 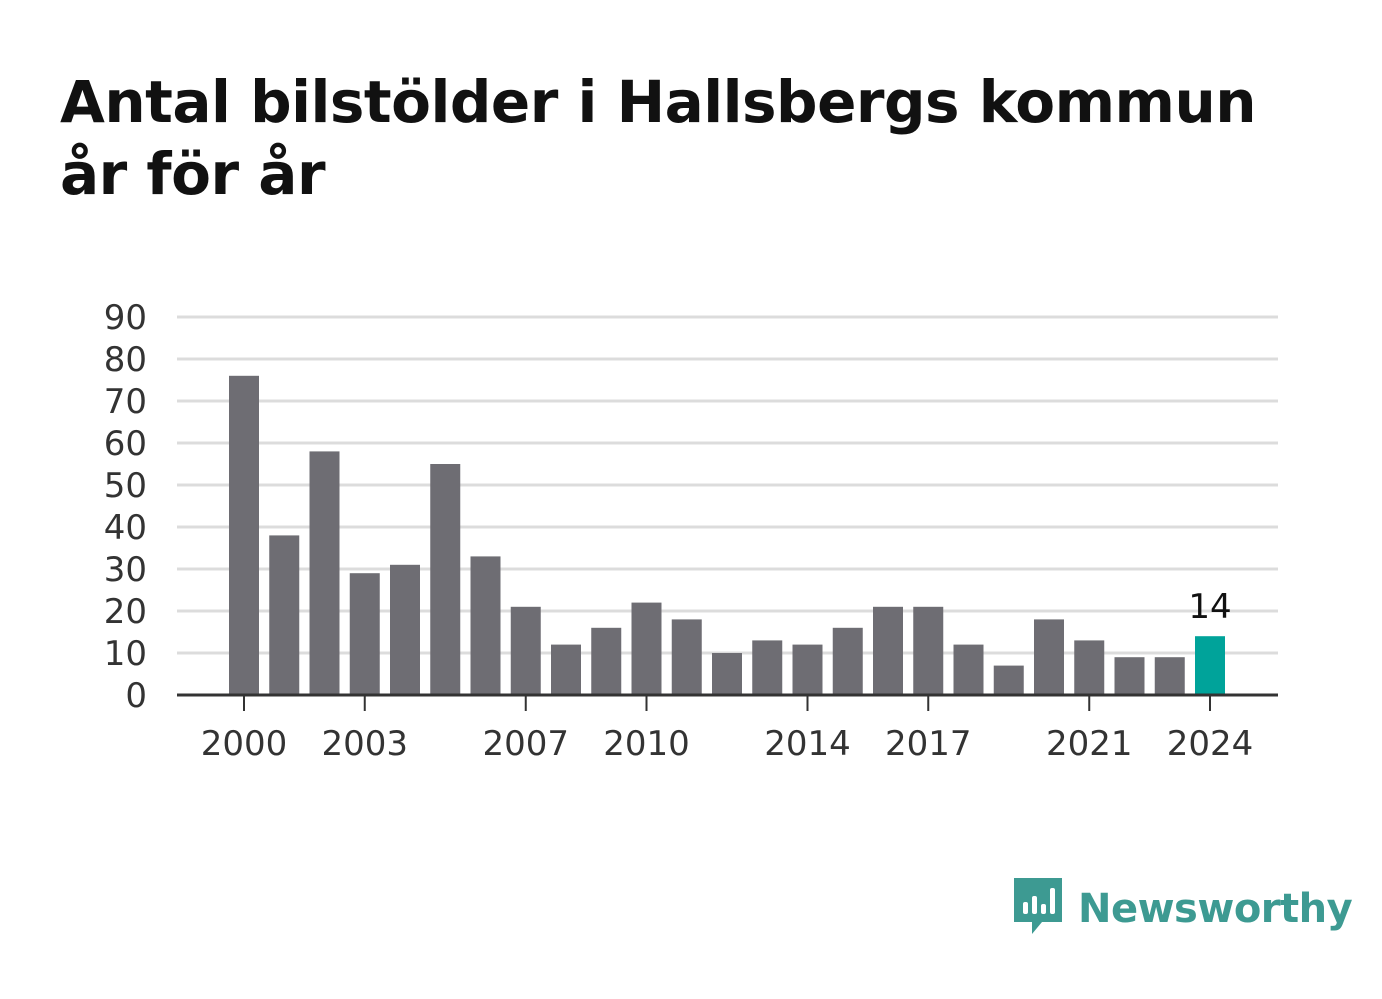 I want to click on data-labels: 14, so click(x=1209, y=607).